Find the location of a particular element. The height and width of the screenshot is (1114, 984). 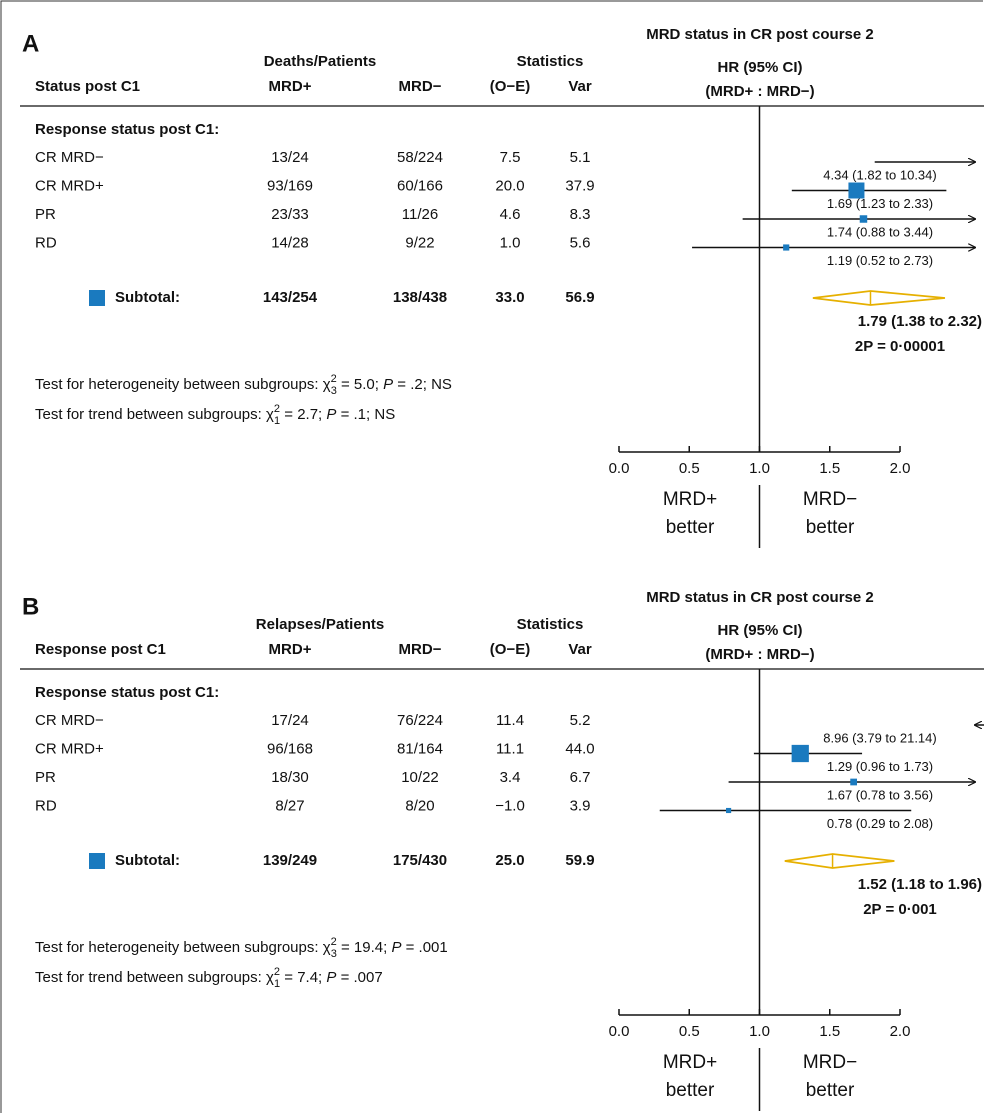

hr-label: 0.78 (0.29 to 2.08) is located at coordinates (880, 823).